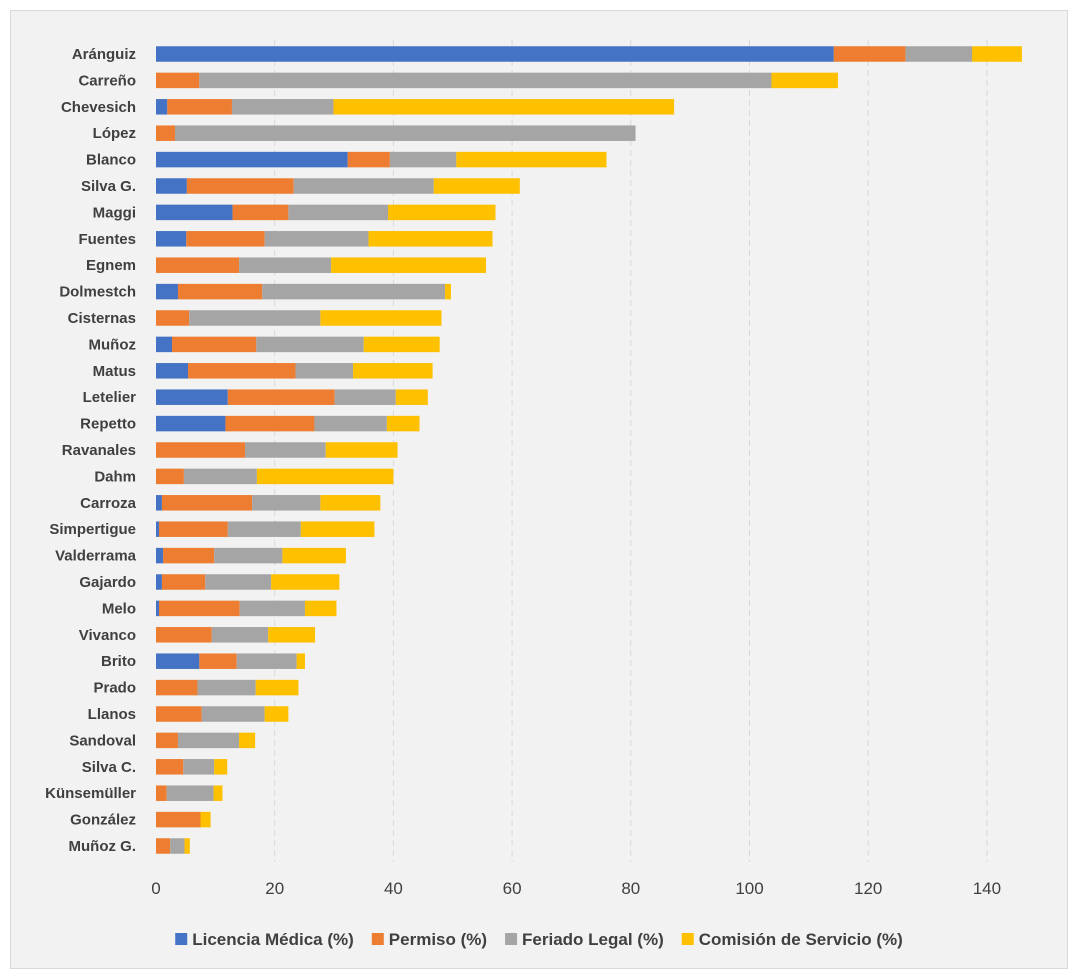 Image resolution: width=1078 pixels, height=979 pixels. Describe the element at coordinates (183, 582) in the screenshot. I see `bar-segment-s1-row20` at that location.